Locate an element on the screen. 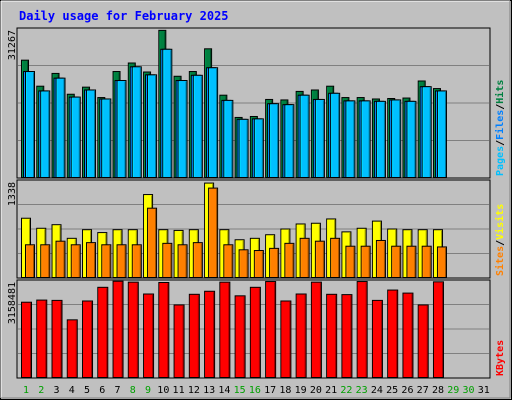  day-label-23: 23 is located at coordinates (362, 390).